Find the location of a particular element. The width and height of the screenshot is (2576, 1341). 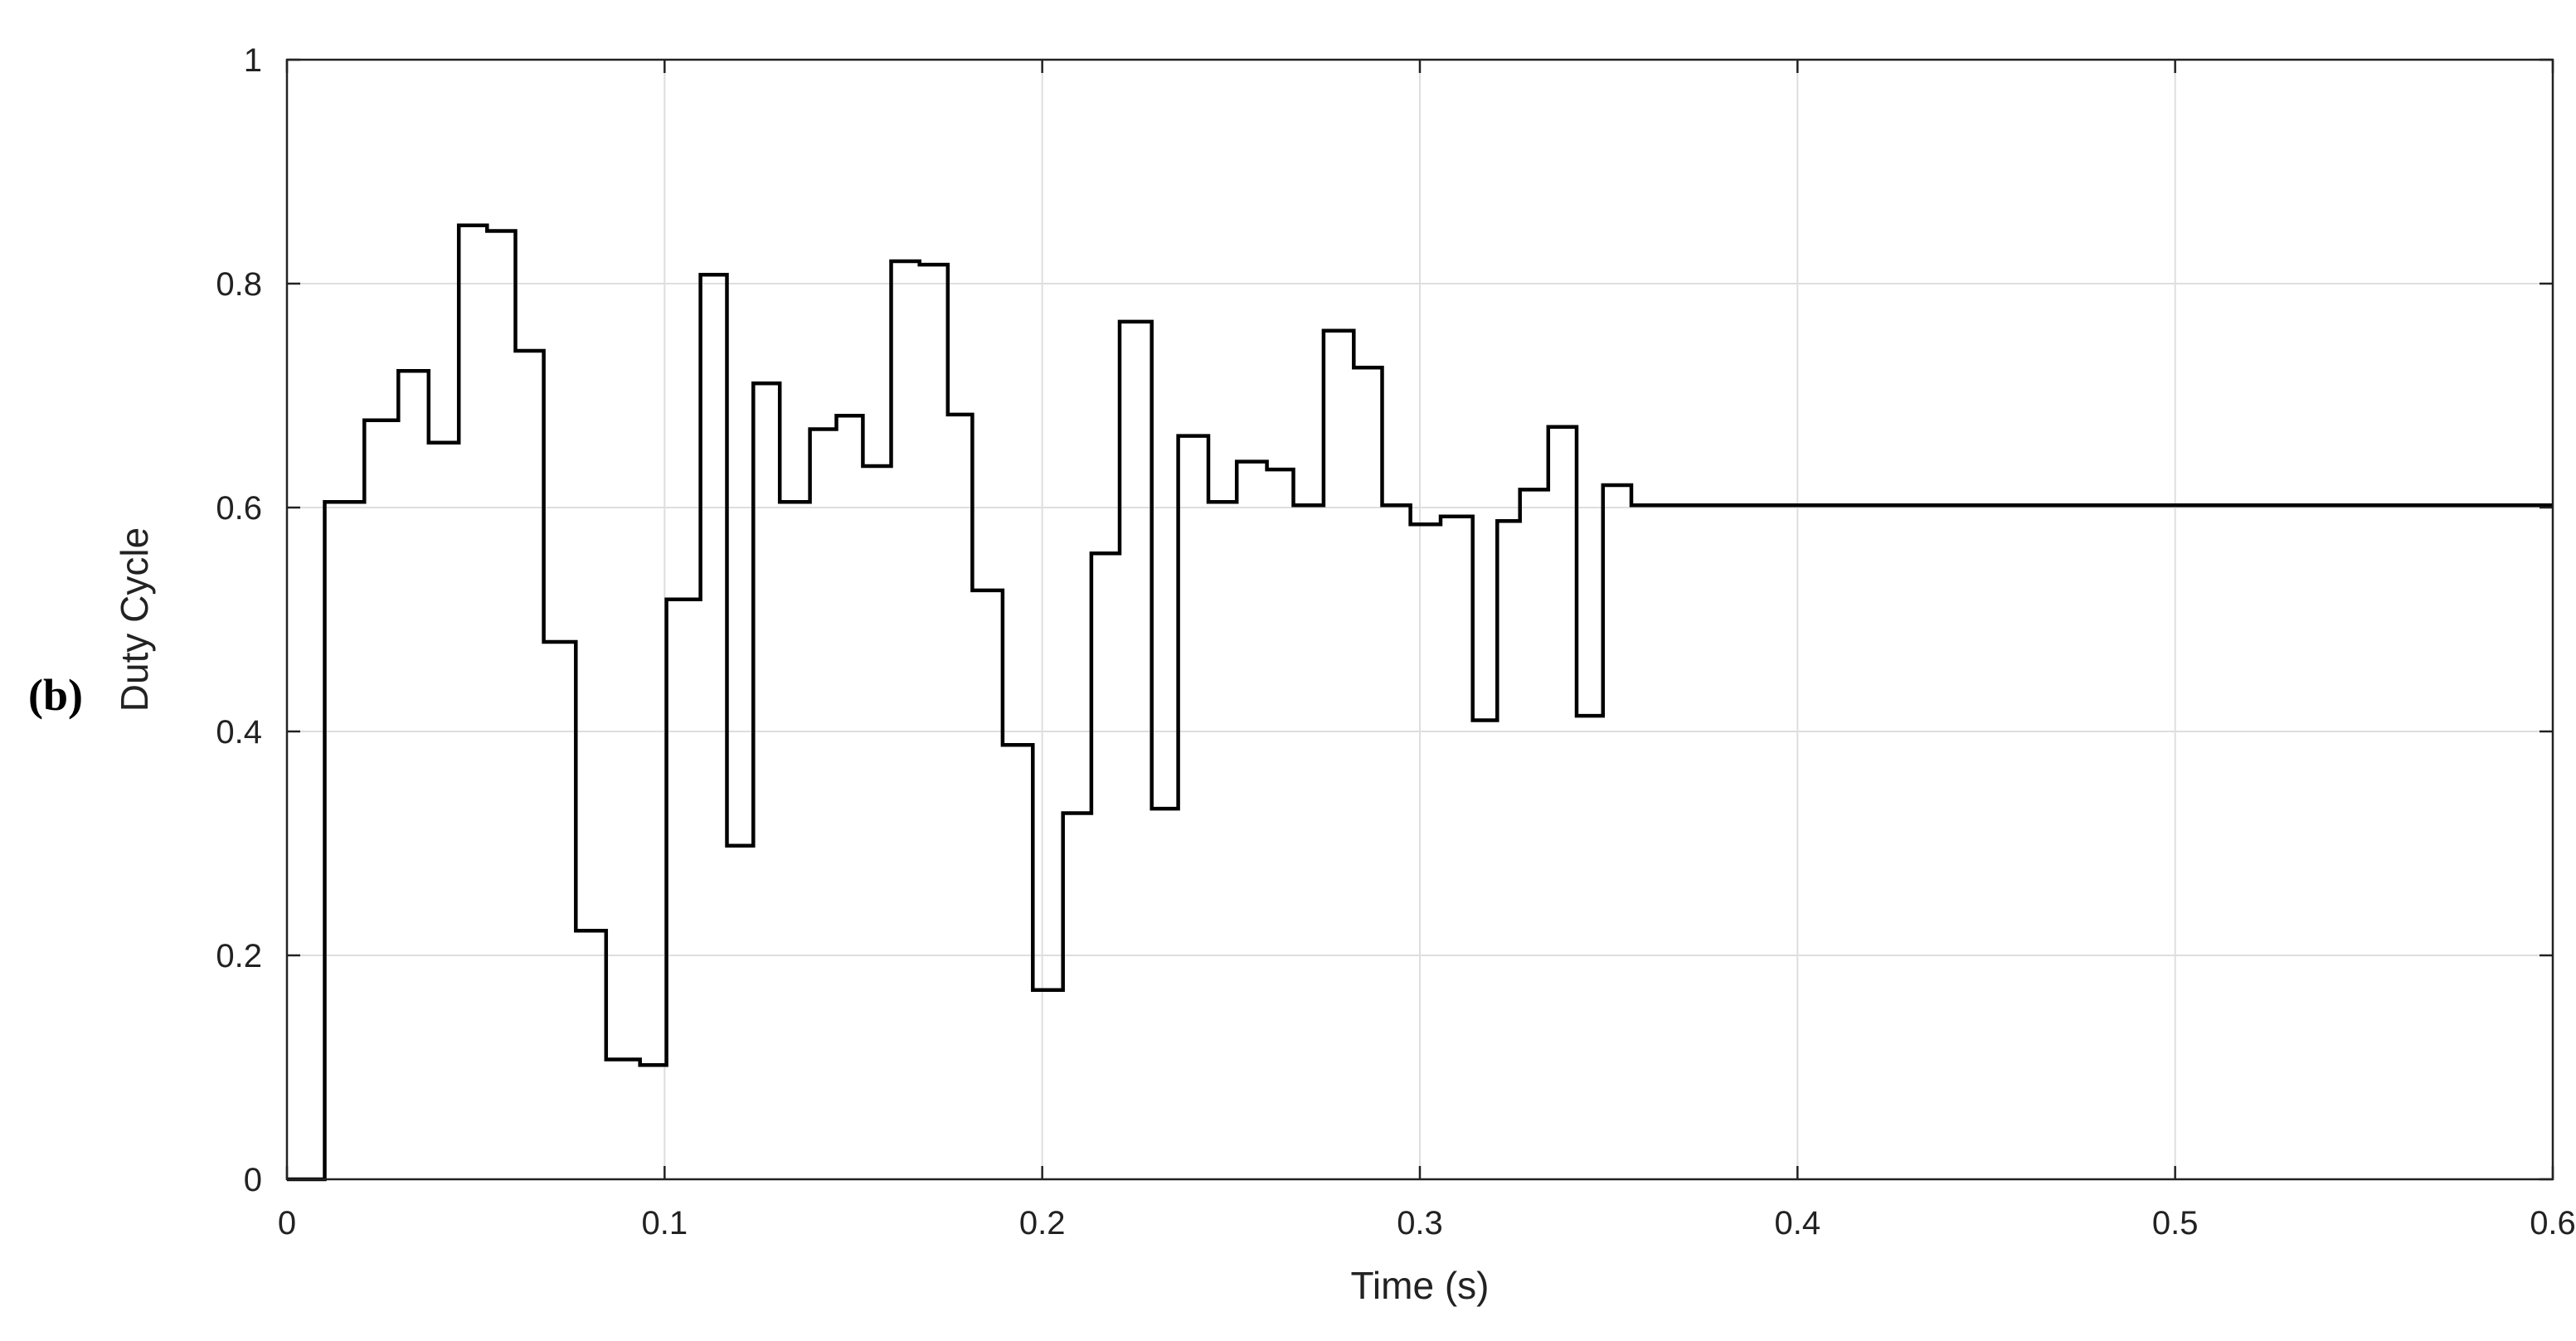

x-tick-label: 0 is located at coordinates (287, 1223).